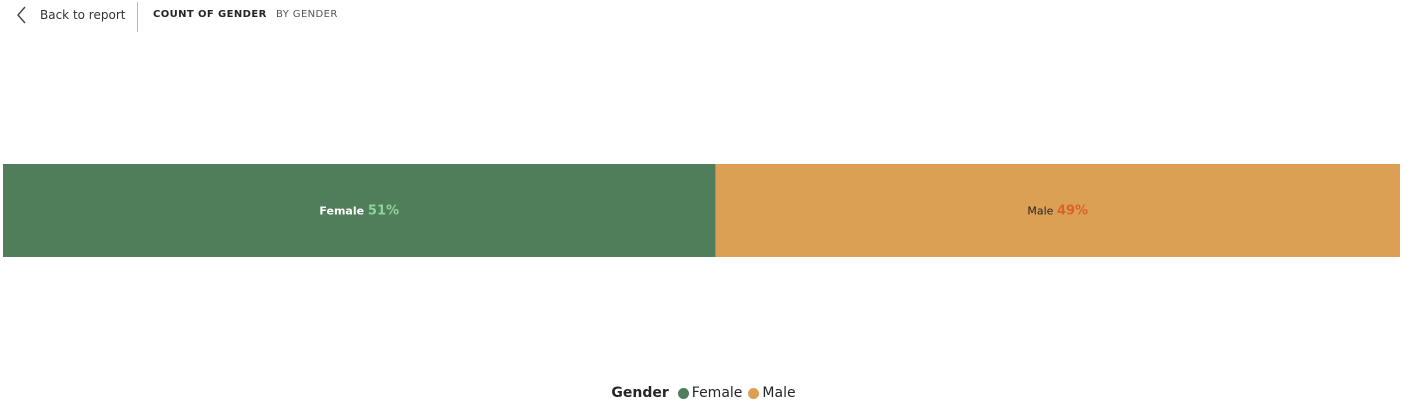 Image resolution: width=1403 pixels, height=416 pixels. I want to click on tab-count-of-gender: COUNT OF GENDER, so click(210, 14).